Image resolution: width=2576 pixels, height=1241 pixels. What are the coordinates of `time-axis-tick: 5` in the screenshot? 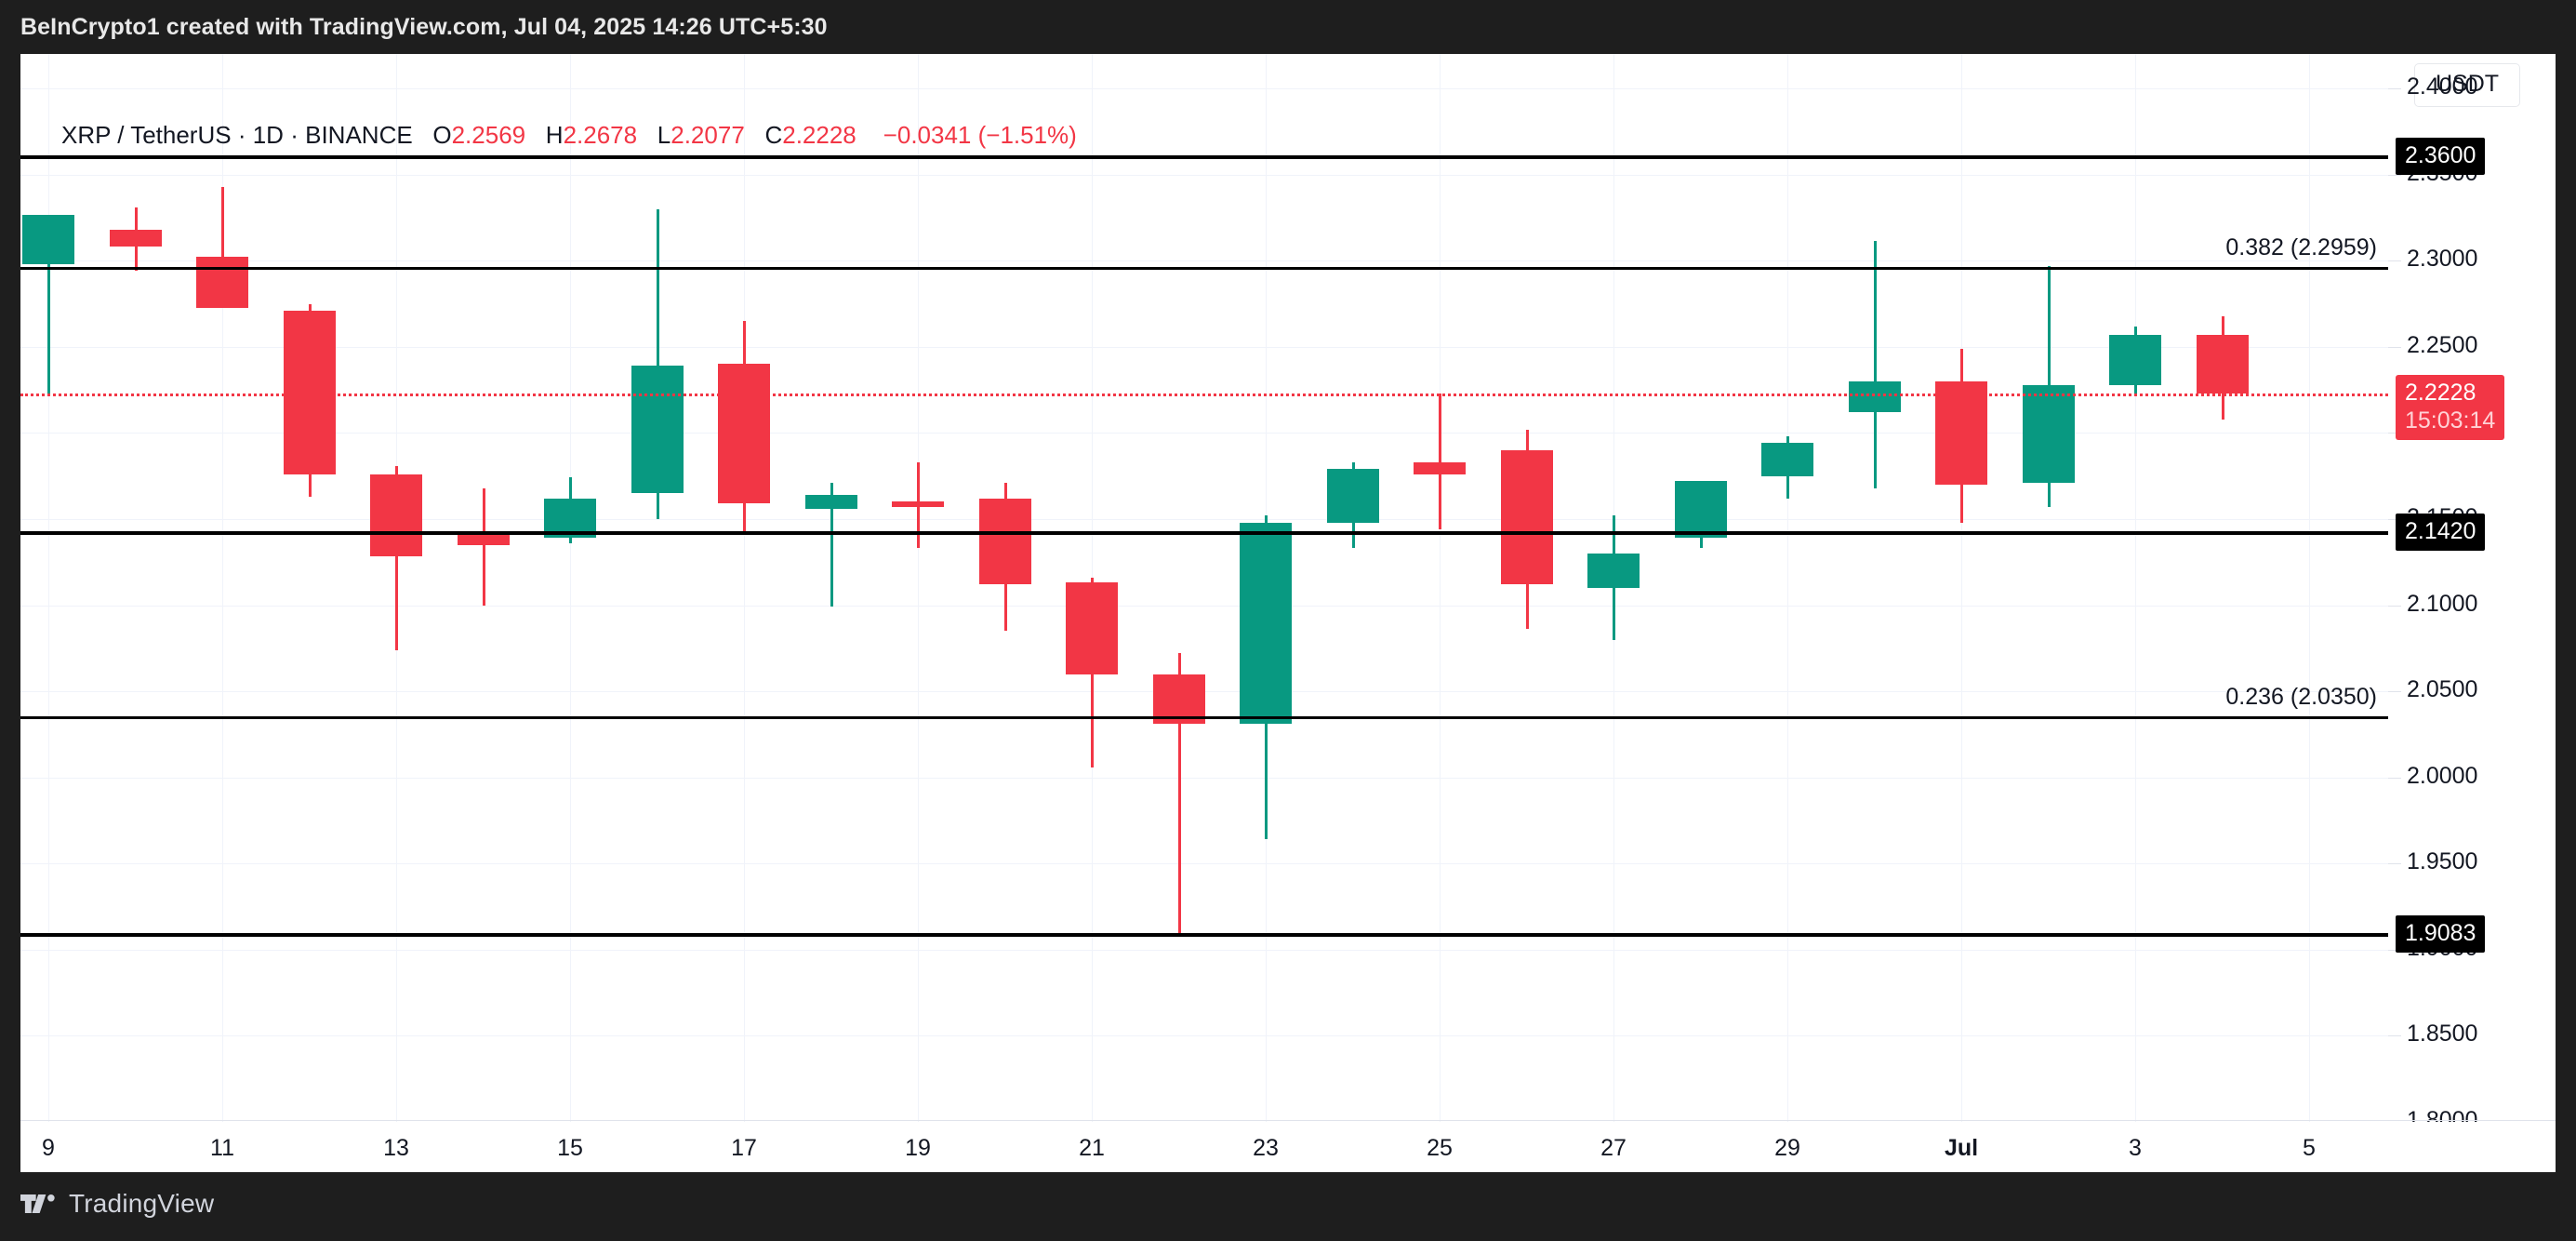 It's located at (2309, 1148).